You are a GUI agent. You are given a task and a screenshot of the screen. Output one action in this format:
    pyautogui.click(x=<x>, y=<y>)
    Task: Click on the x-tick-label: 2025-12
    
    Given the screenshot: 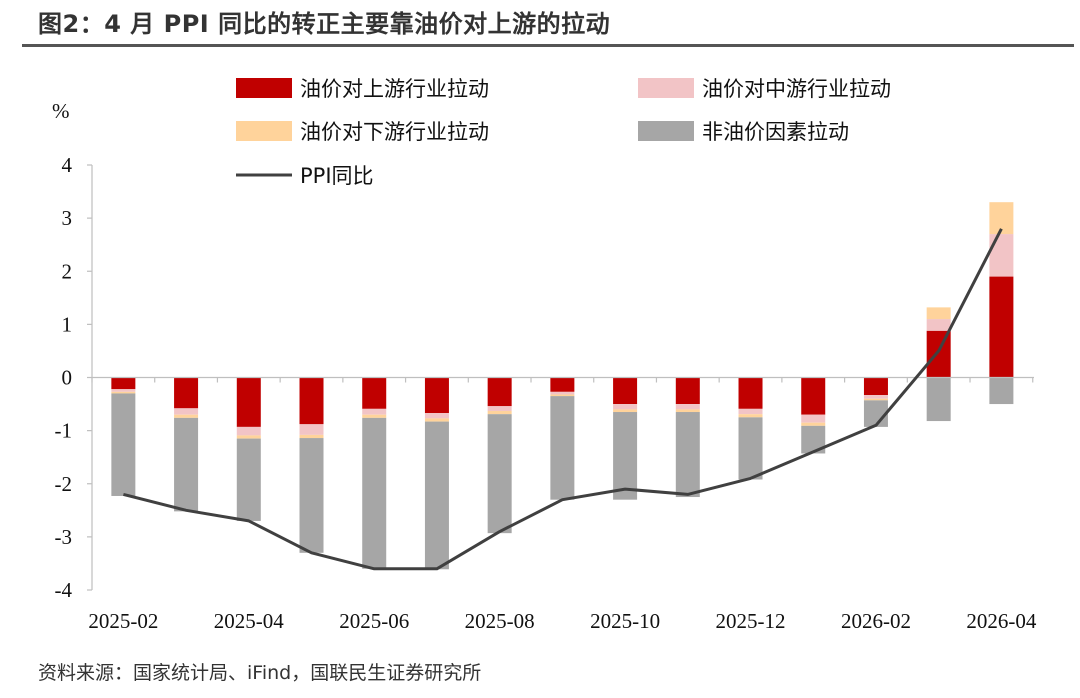 What is the action you would take?
    pyautogui.click(x=751, y=621)
    